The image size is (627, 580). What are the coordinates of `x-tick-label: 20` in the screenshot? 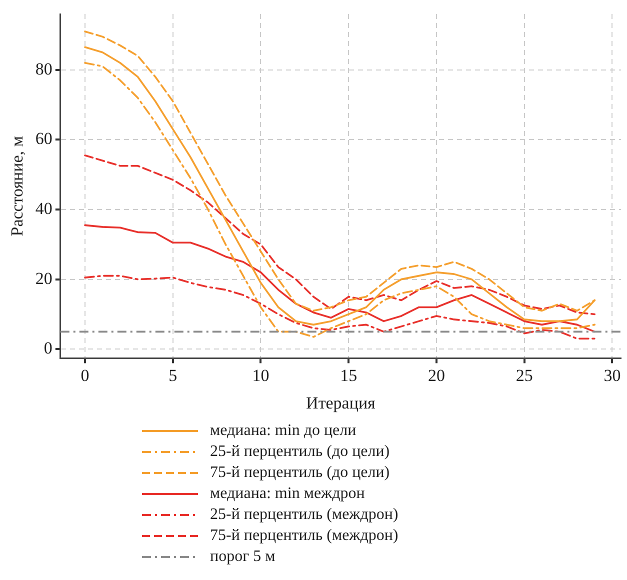 It's located at (436, 375).